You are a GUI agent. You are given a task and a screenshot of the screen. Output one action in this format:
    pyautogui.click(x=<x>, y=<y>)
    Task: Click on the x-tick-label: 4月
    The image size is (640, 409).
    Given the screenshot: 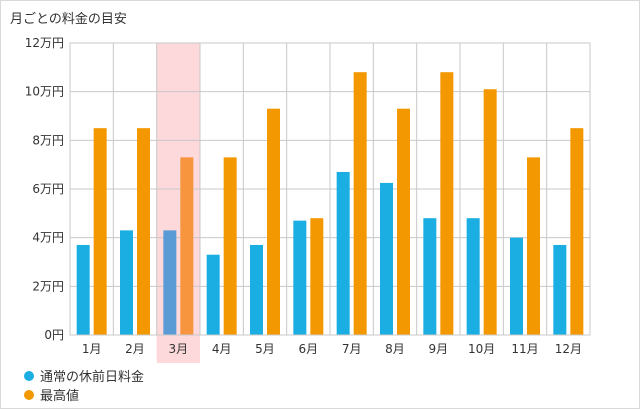 What is the action you would take?
    pyautogui.click(x=222, y=349)
    